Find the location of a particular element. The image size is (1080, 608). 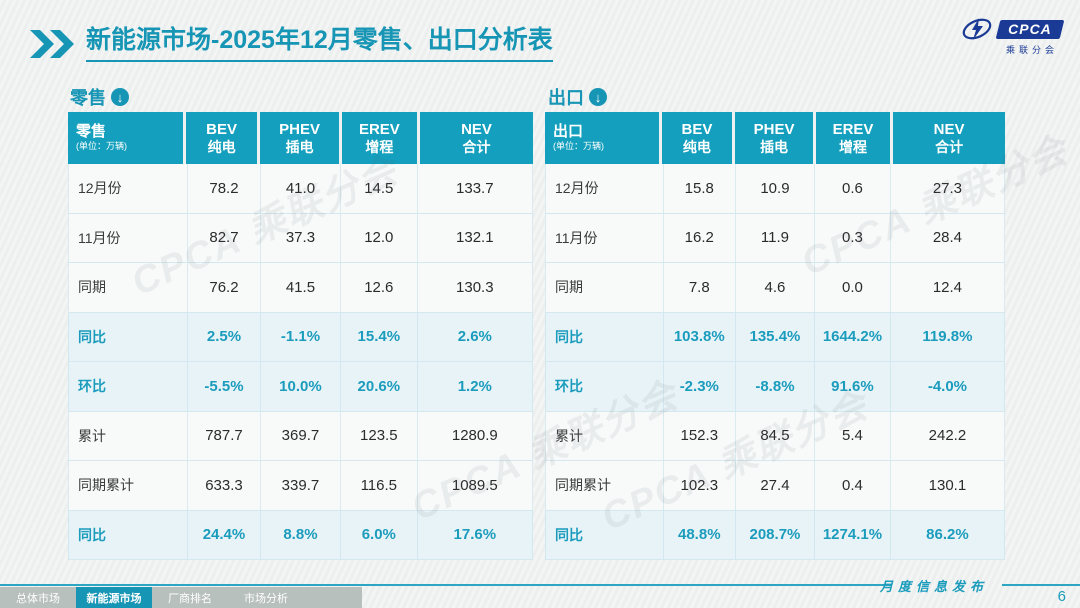

table-unit-label: (单位：万辆) is located at coordinates (578, 146).